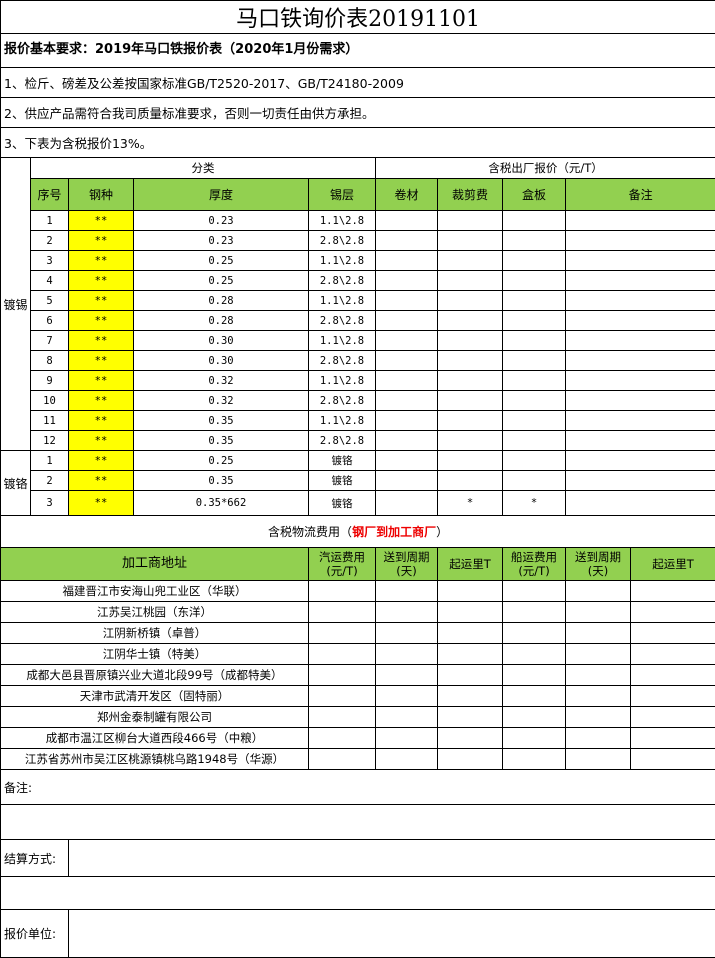 The image size is (715, 958). I want to click on cell-thickness: 0.35*662, so click(221, 503).